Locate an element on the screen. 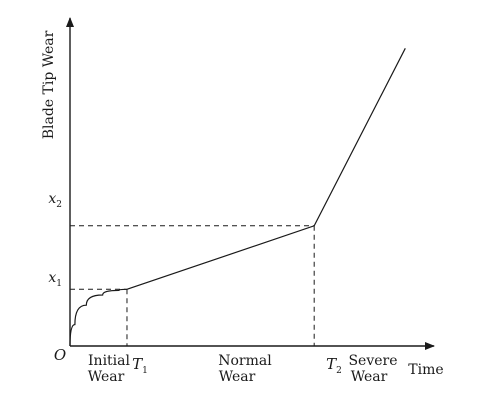 The height and width of the screenshot is (400, 488). x-axis-label: Time is located at coordinates (425, 370).